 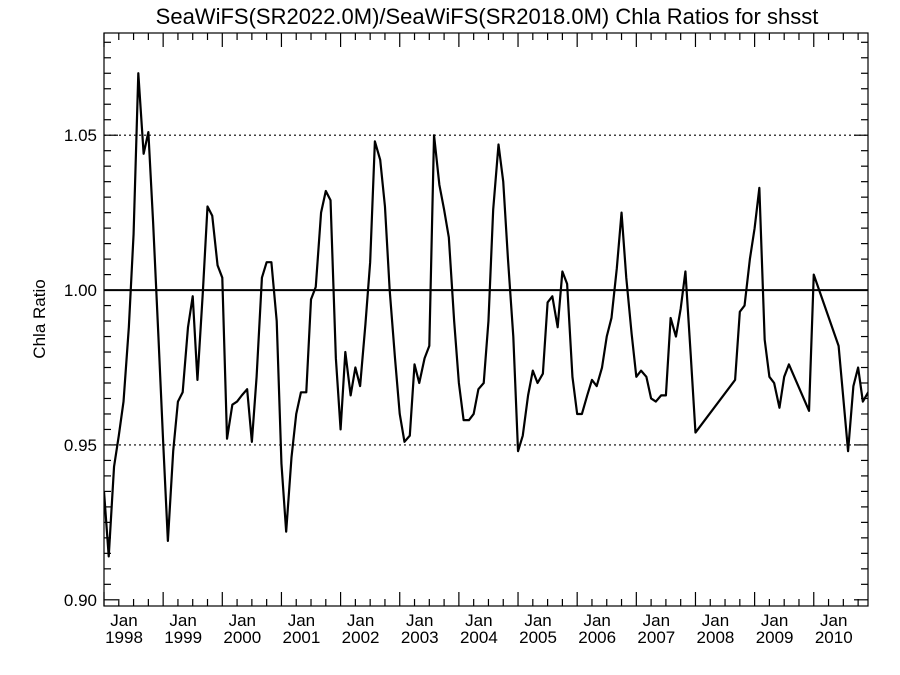 I want to click on x-tick-label-year: 2005, so click(x=538, y=637).